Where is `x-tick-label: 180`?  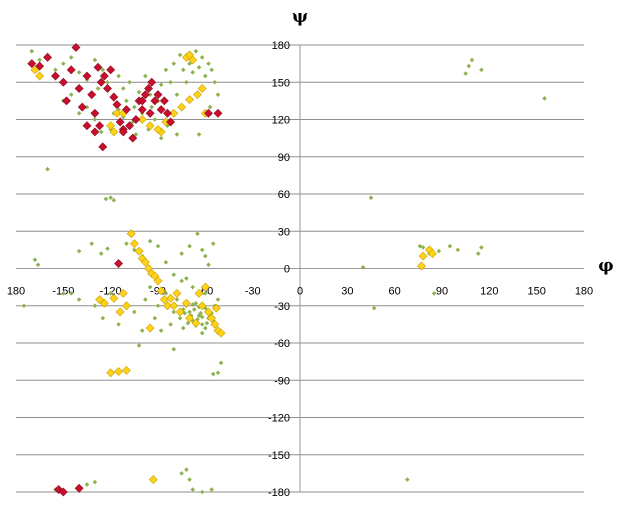 x-tick-label: 180 is located at coordinates (16, 292).